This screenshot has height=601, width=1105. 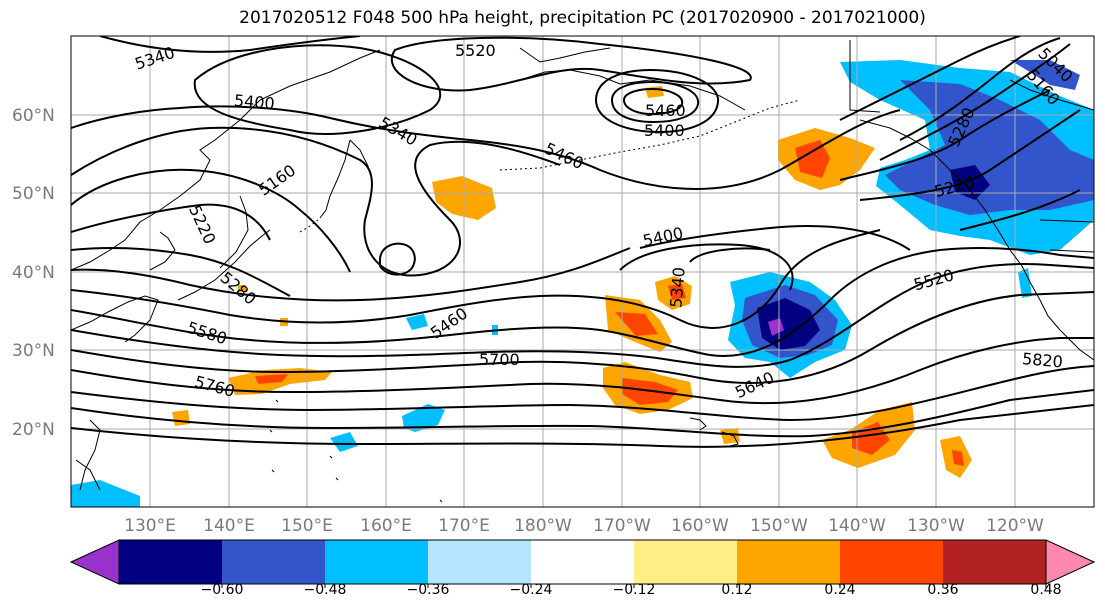 I want to click on contour-label: 5520, so click(x=475, y=50).